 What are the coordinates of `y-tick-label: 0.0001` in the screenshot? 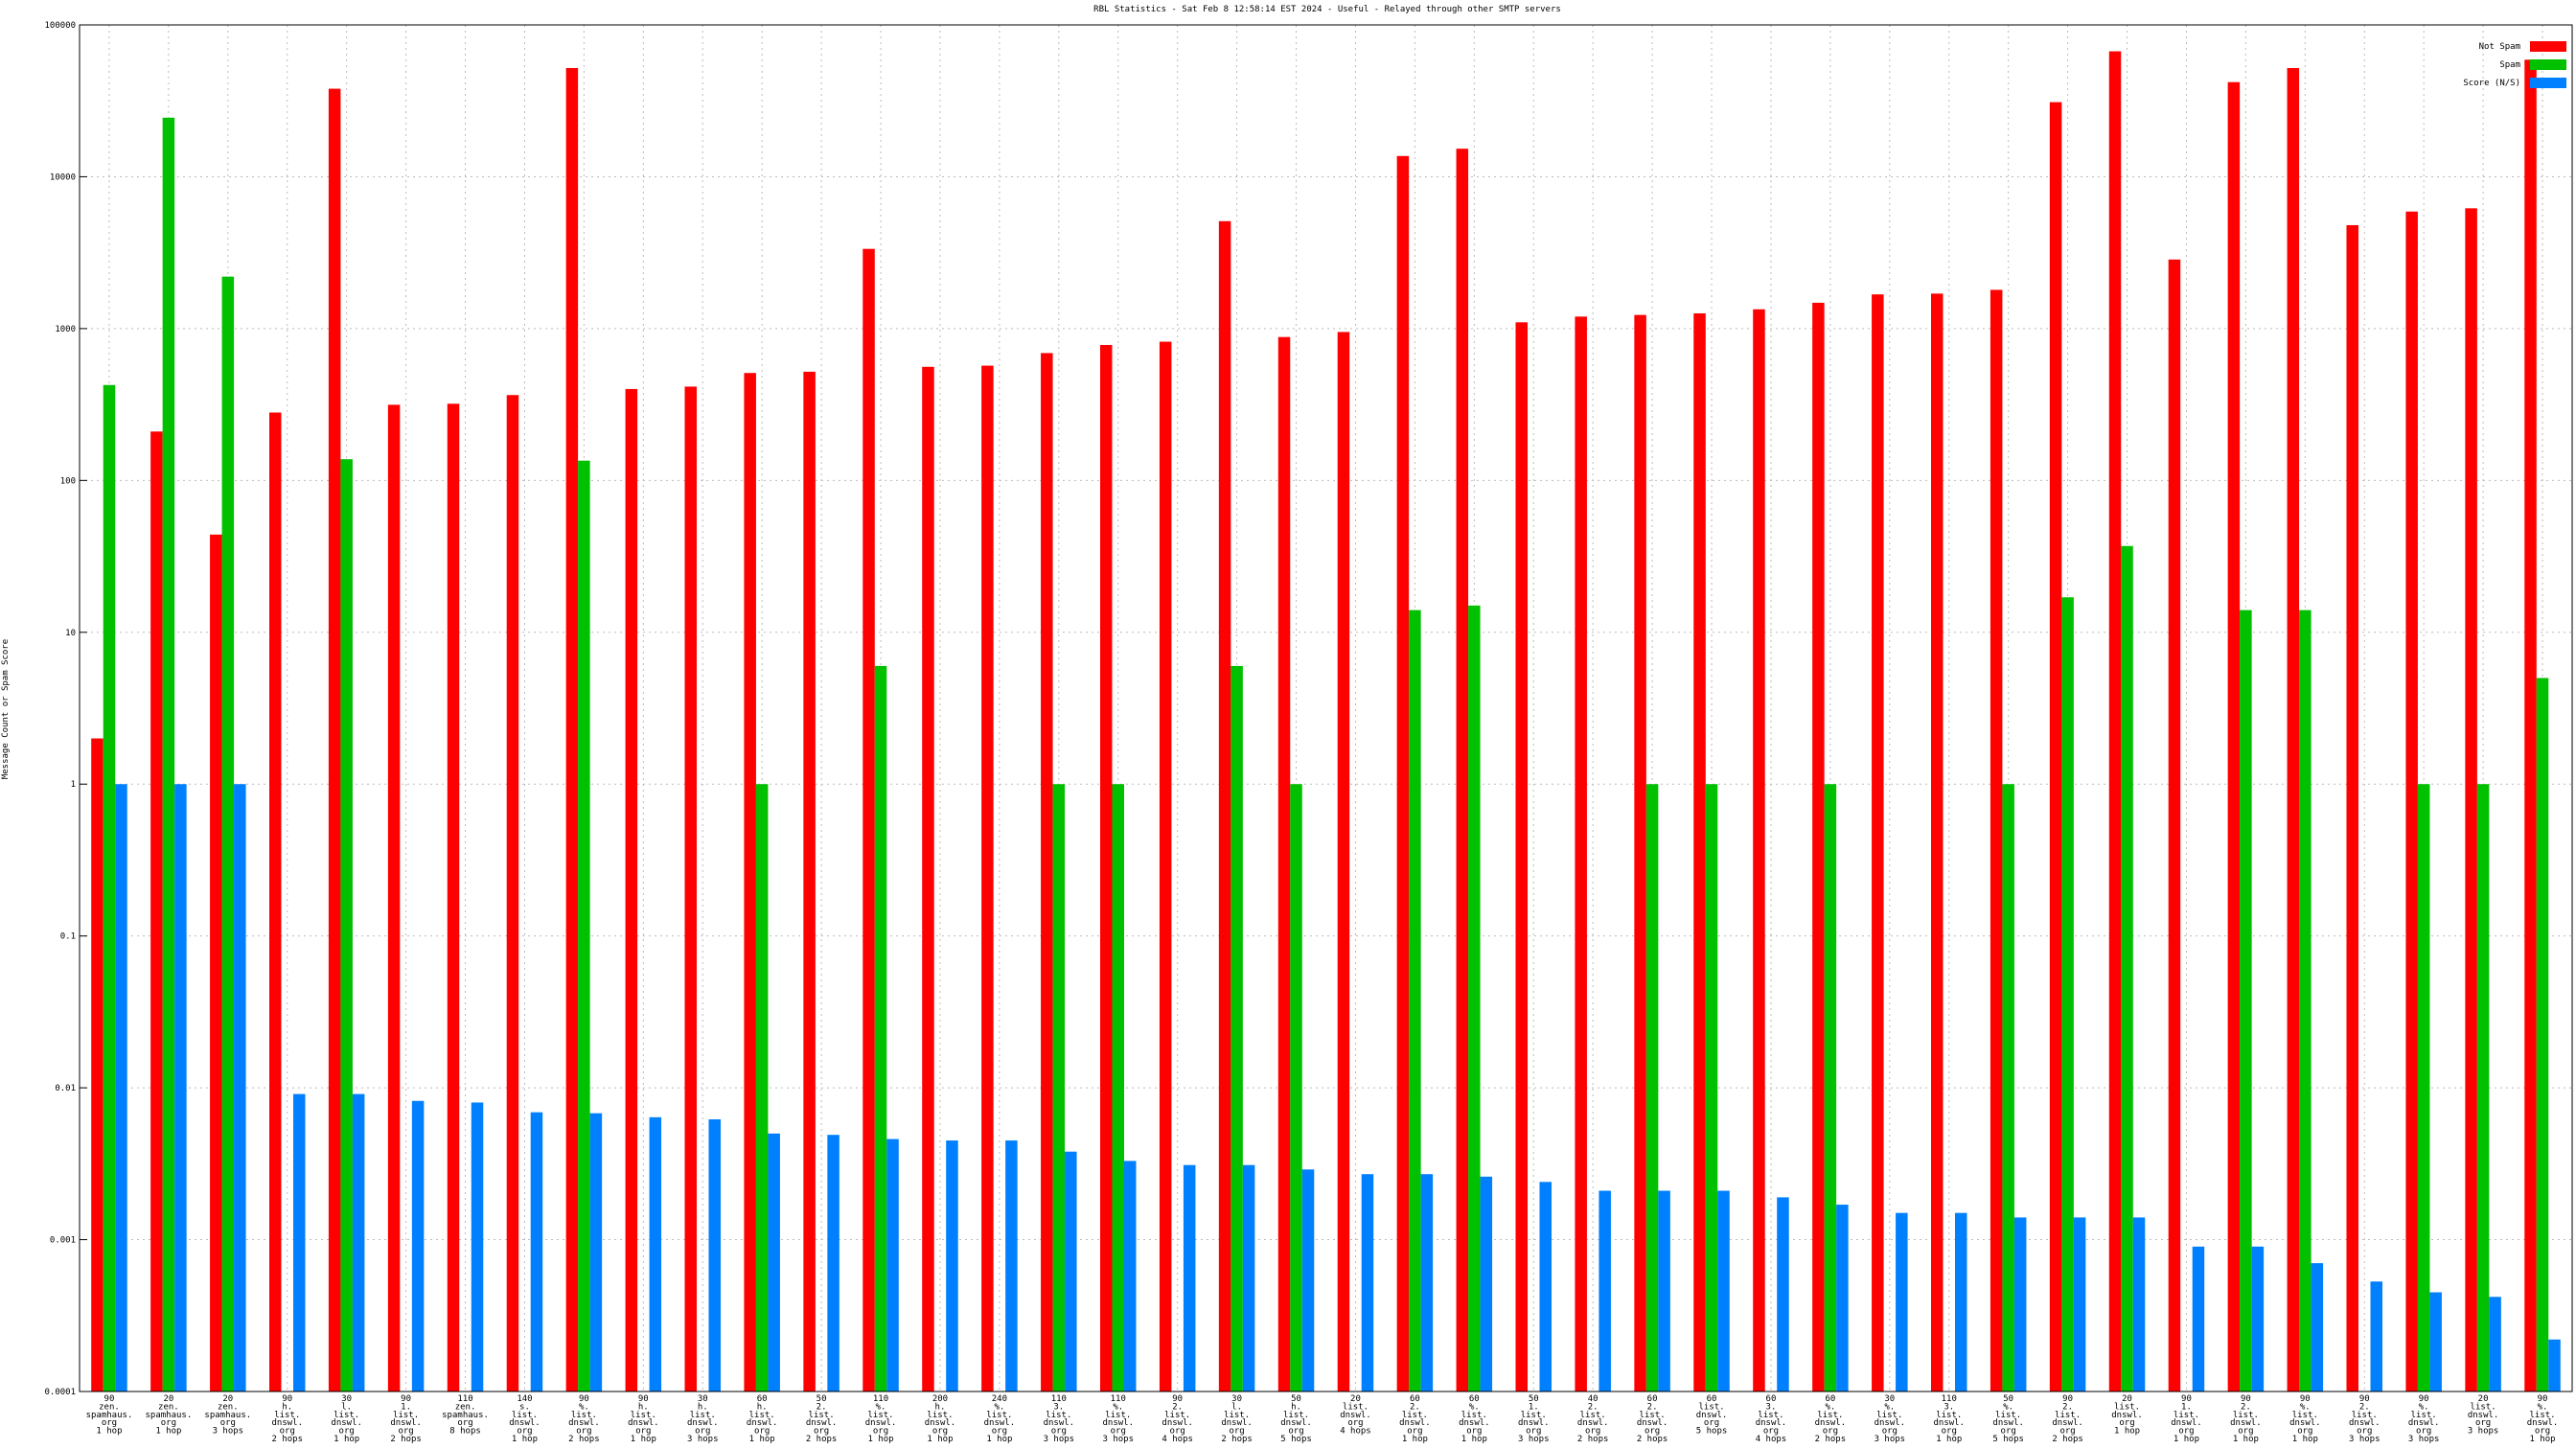 It's located at (60, 1392).